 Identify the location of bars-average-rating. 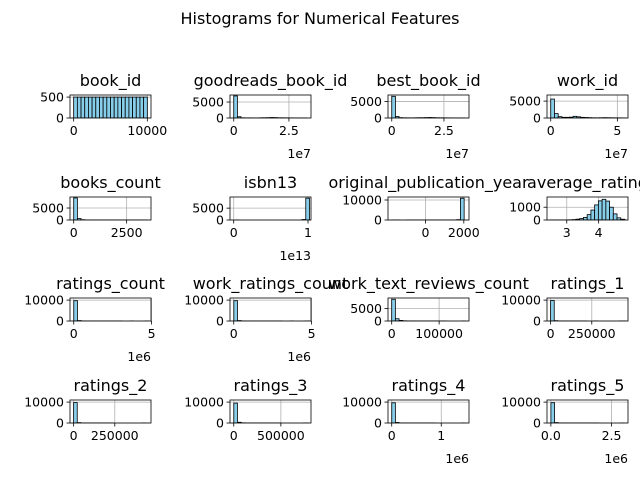
(587, 209).